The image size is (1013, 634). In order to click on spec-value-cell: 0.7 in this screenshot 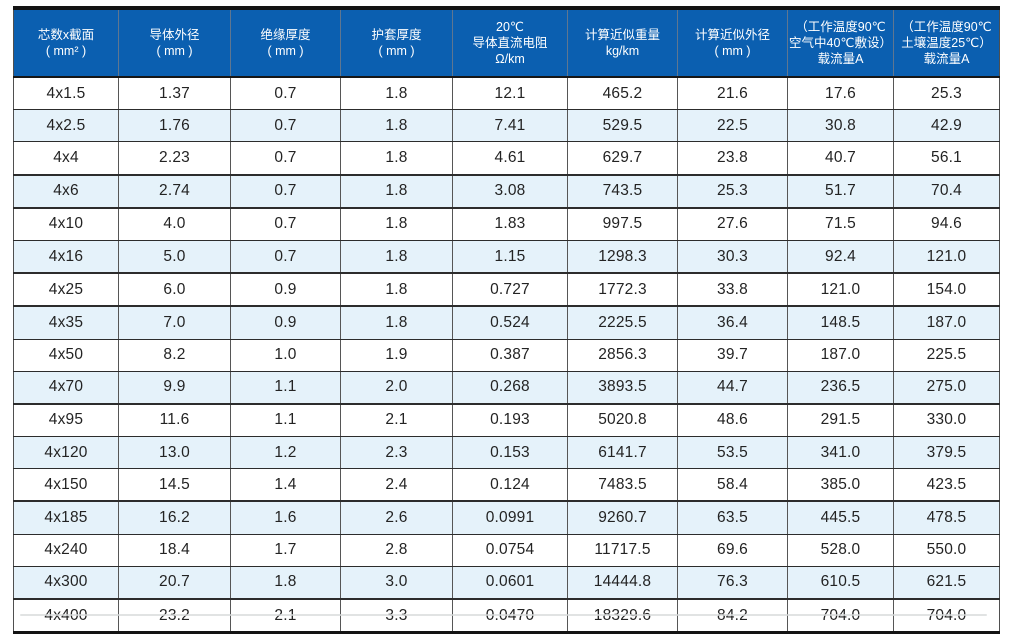, I will do `click(285, 158)`.